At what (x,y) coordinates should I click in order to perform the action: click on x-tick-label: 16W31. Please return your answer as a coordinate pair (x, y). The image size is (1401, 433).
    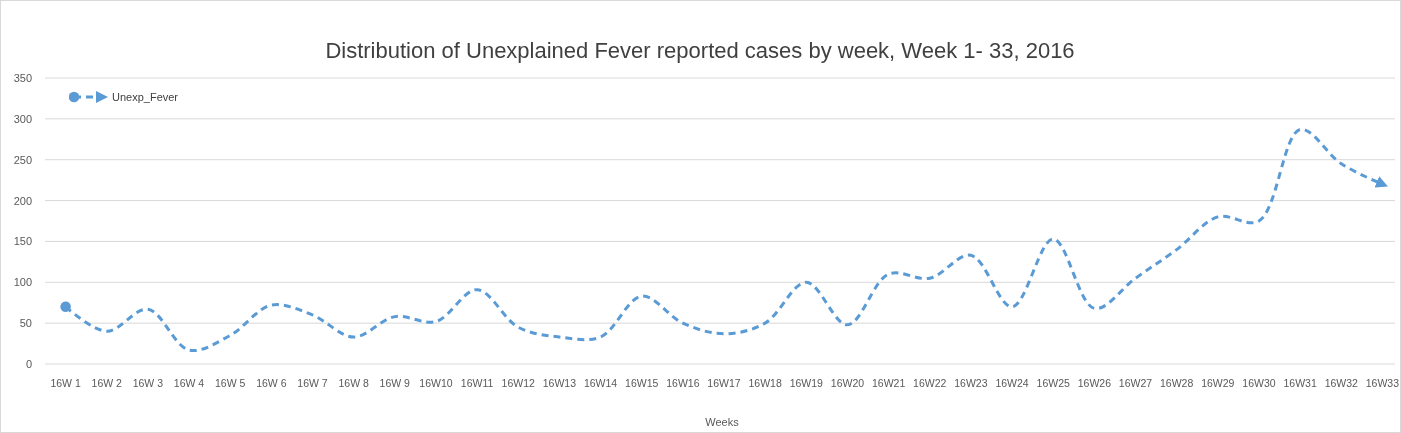
    Looking at the image, I should click on (1300, 383).